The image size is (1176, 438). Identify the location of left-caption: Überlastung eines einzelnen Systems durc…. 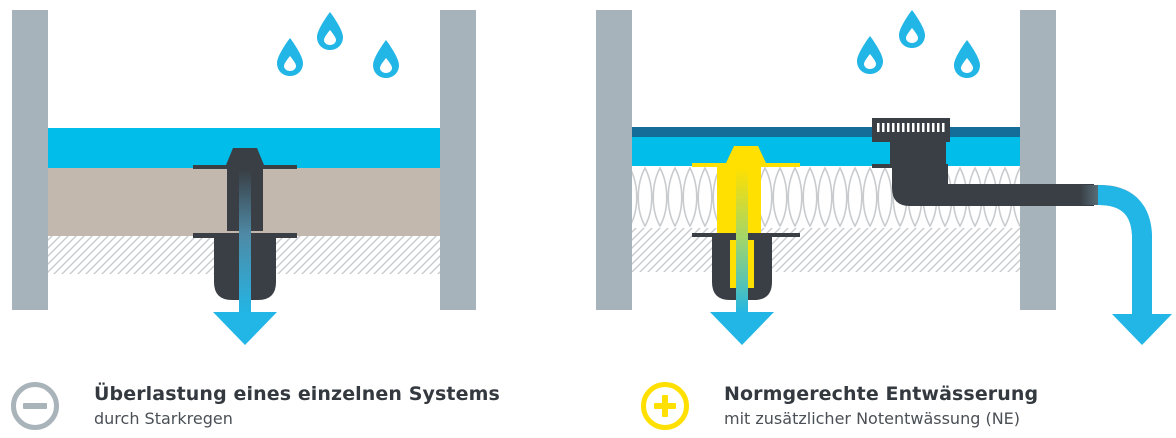
(290, 406).